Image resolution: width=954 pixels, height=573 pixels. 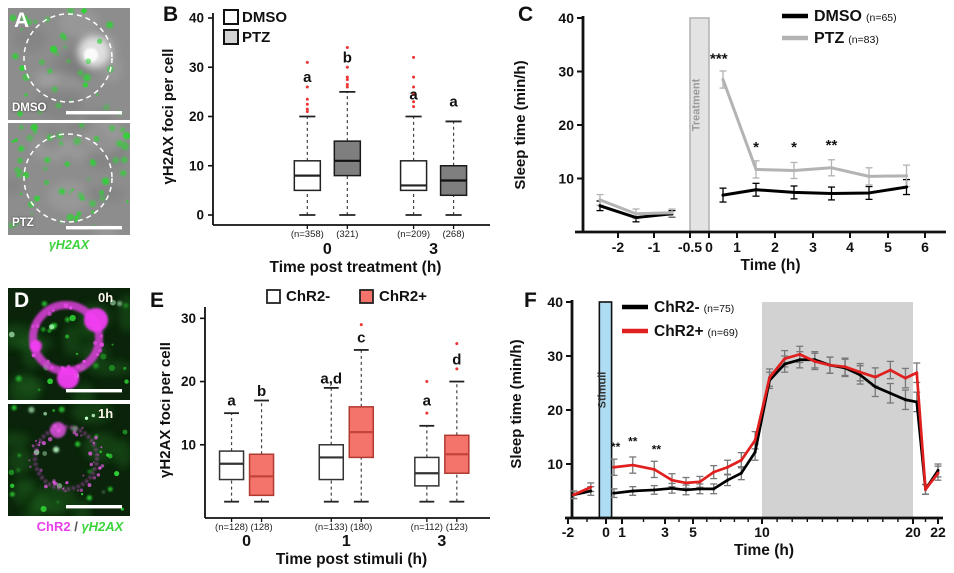 I want to click on svg-text: Time post treatment (h), so click(x=356, y=267).